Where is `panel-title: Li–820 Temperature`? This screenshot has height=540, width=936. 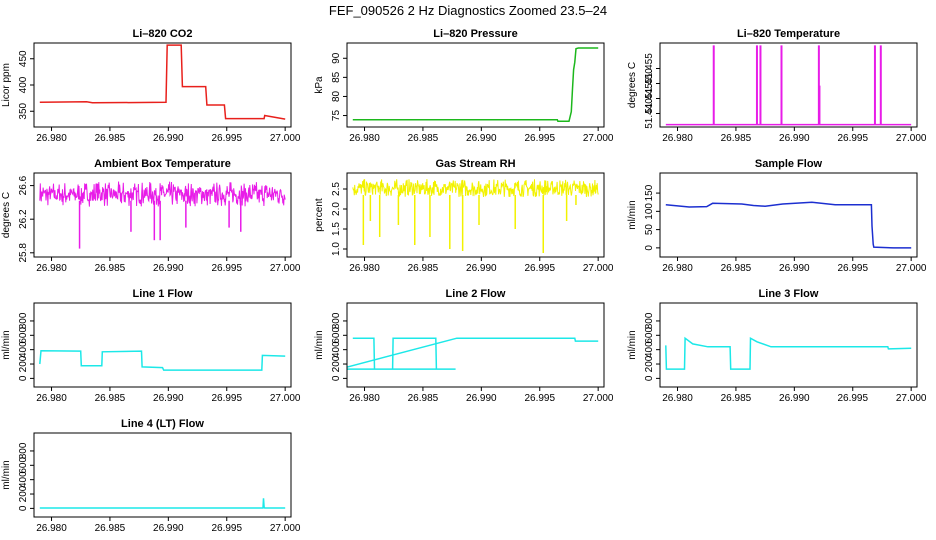
panel-title: Li–820 Temperature is located at coordinates (788, 34).